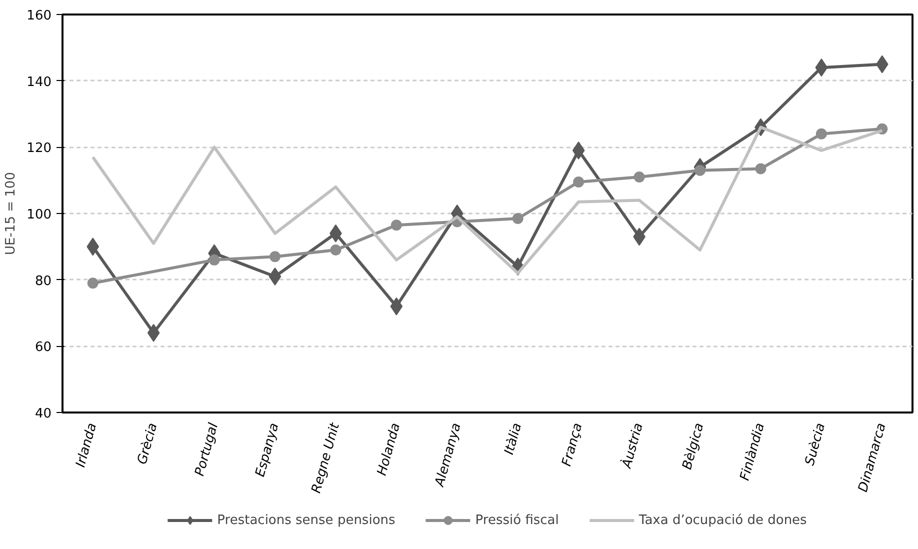 The width and height of the screenshot is (918, 549). I want to click on x-tick-label: Irlanda, so click(87, 445).